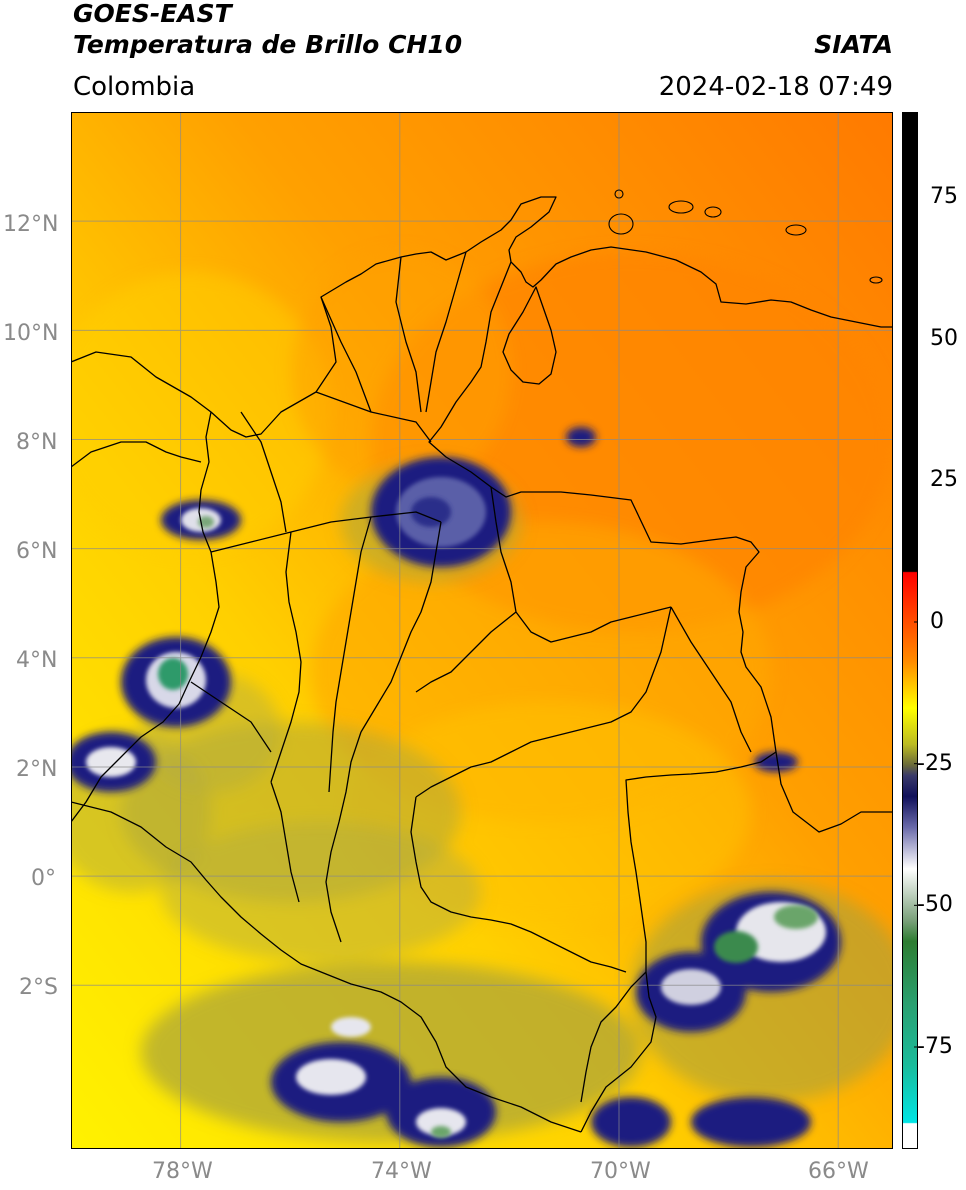 The height and width of the screenshot is (1190, 966). Describe the element at coordinates (745, 236) in the screenshot. I see `islands` at that location.